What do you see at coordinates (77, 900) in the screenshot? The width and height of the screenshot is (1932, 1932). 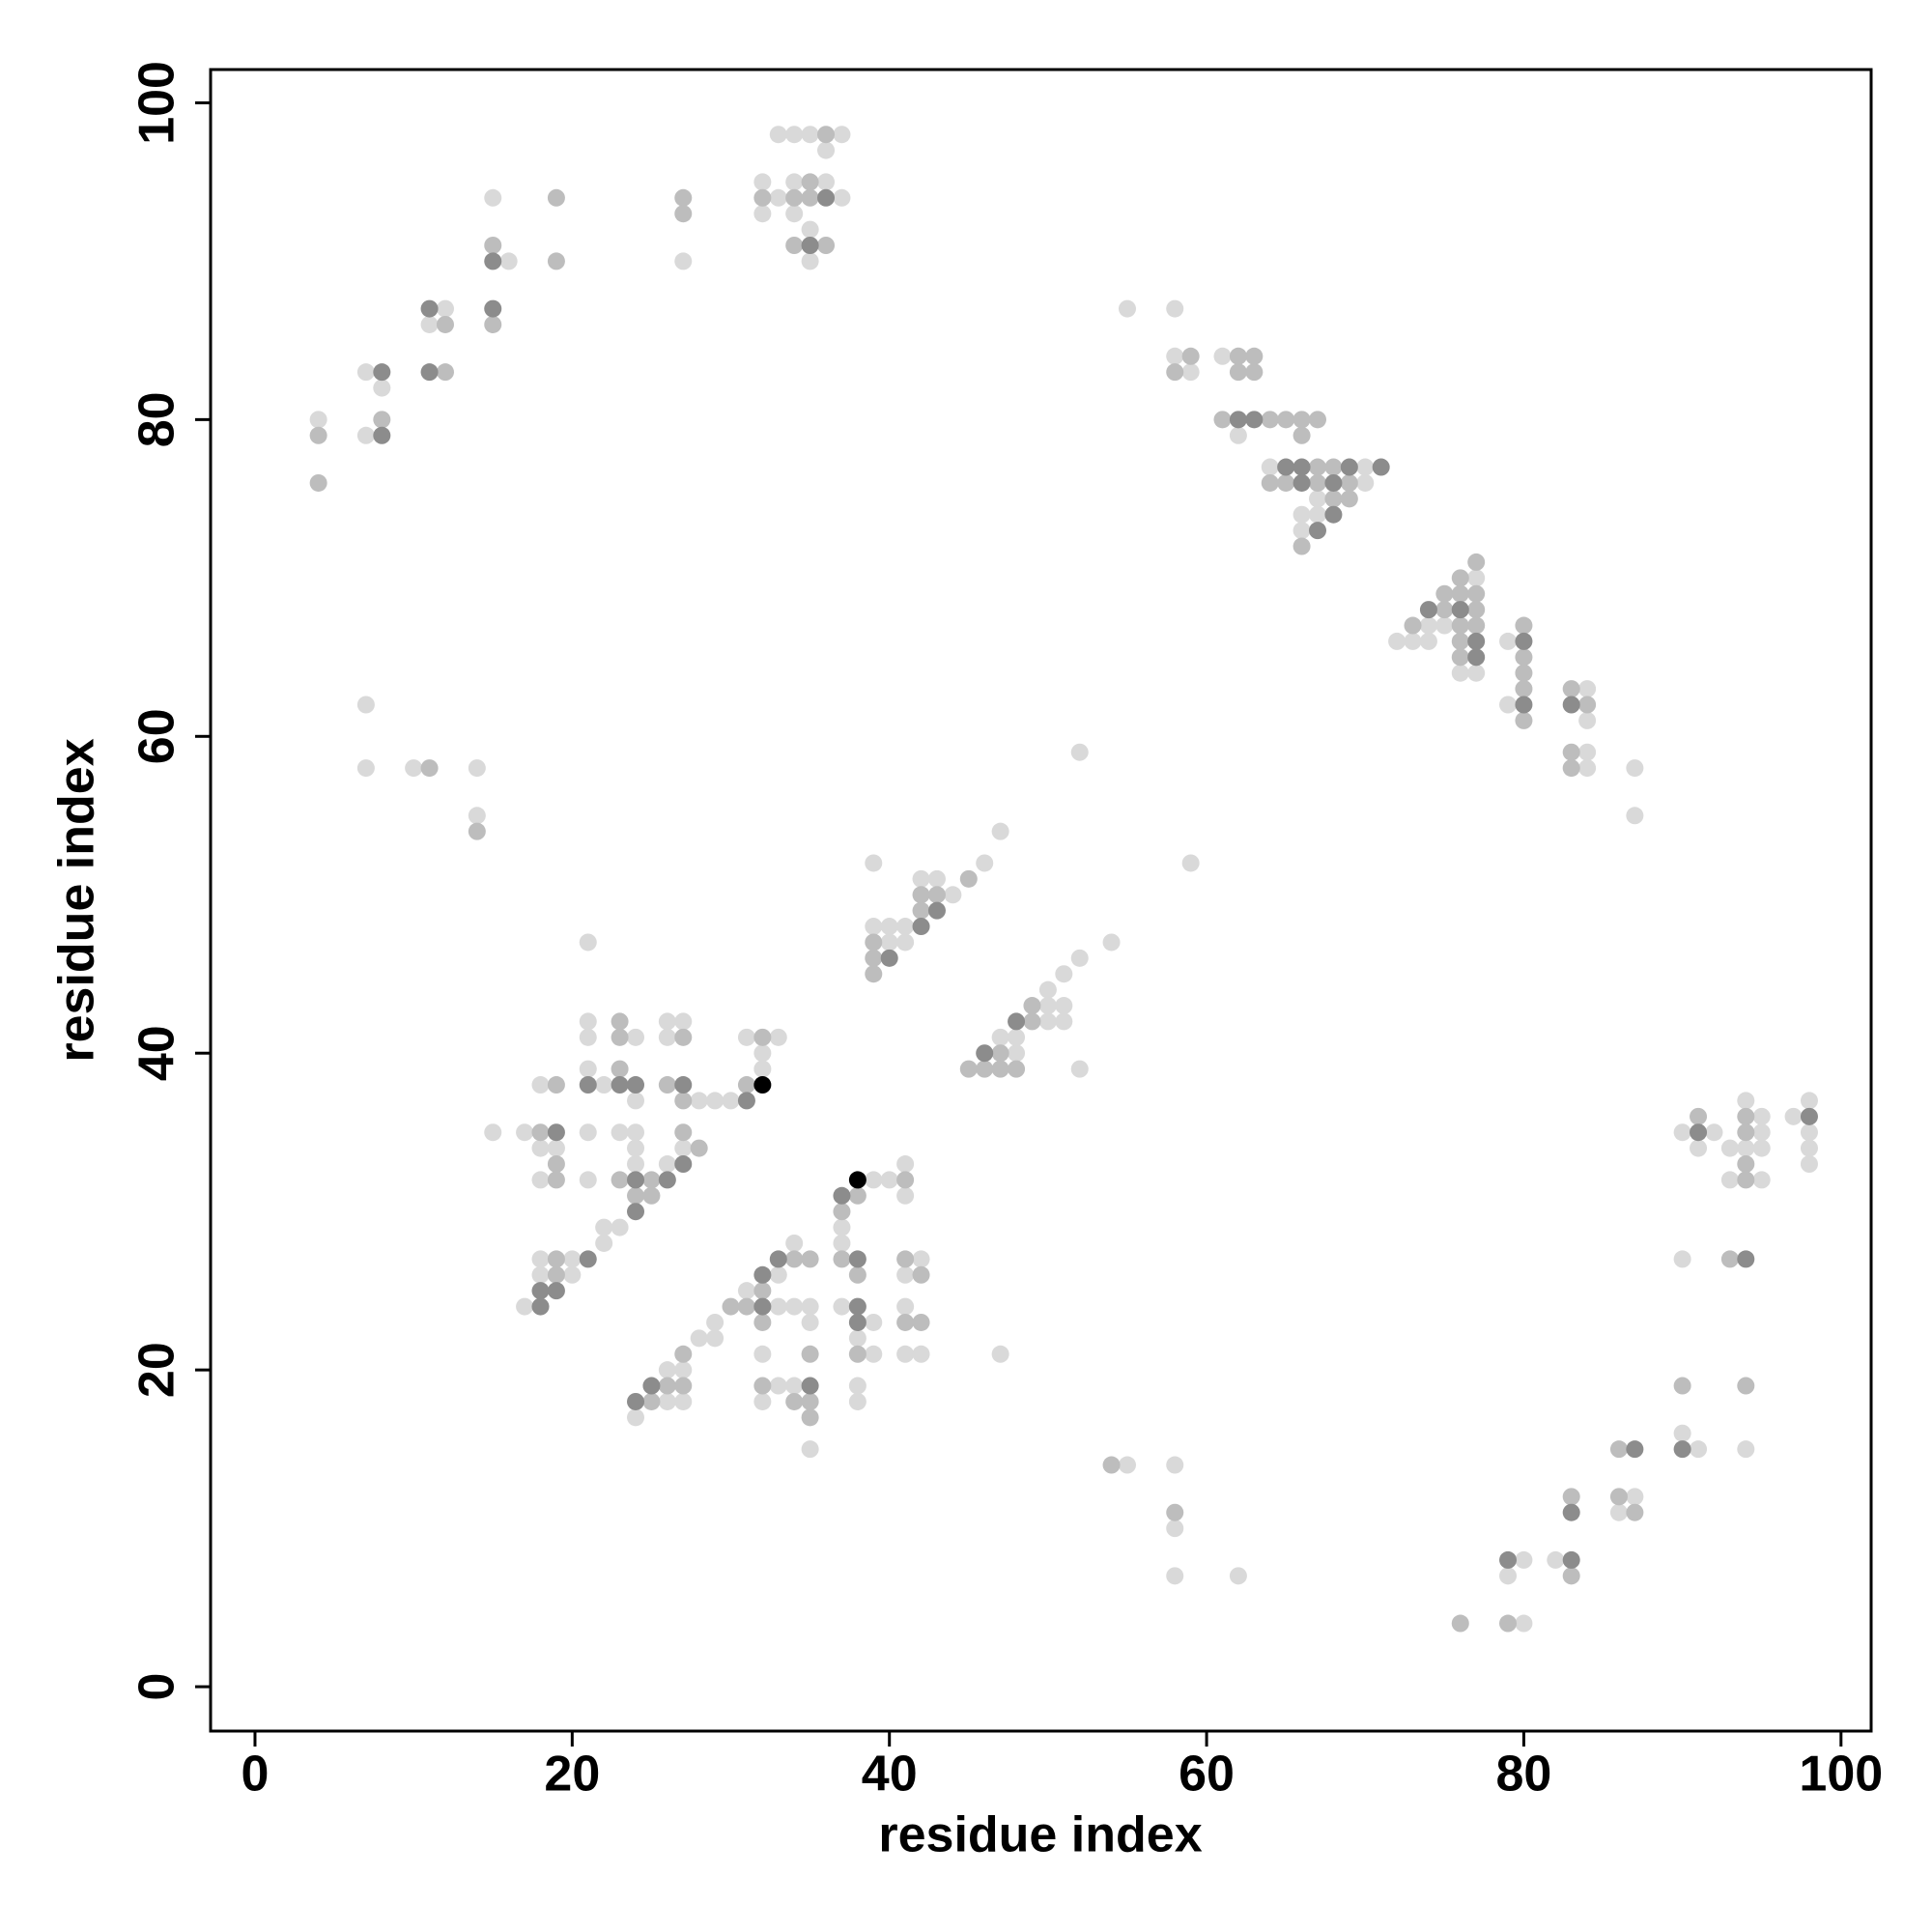 I see `y-axis-title: residue index` at bounding box center [77, 900].